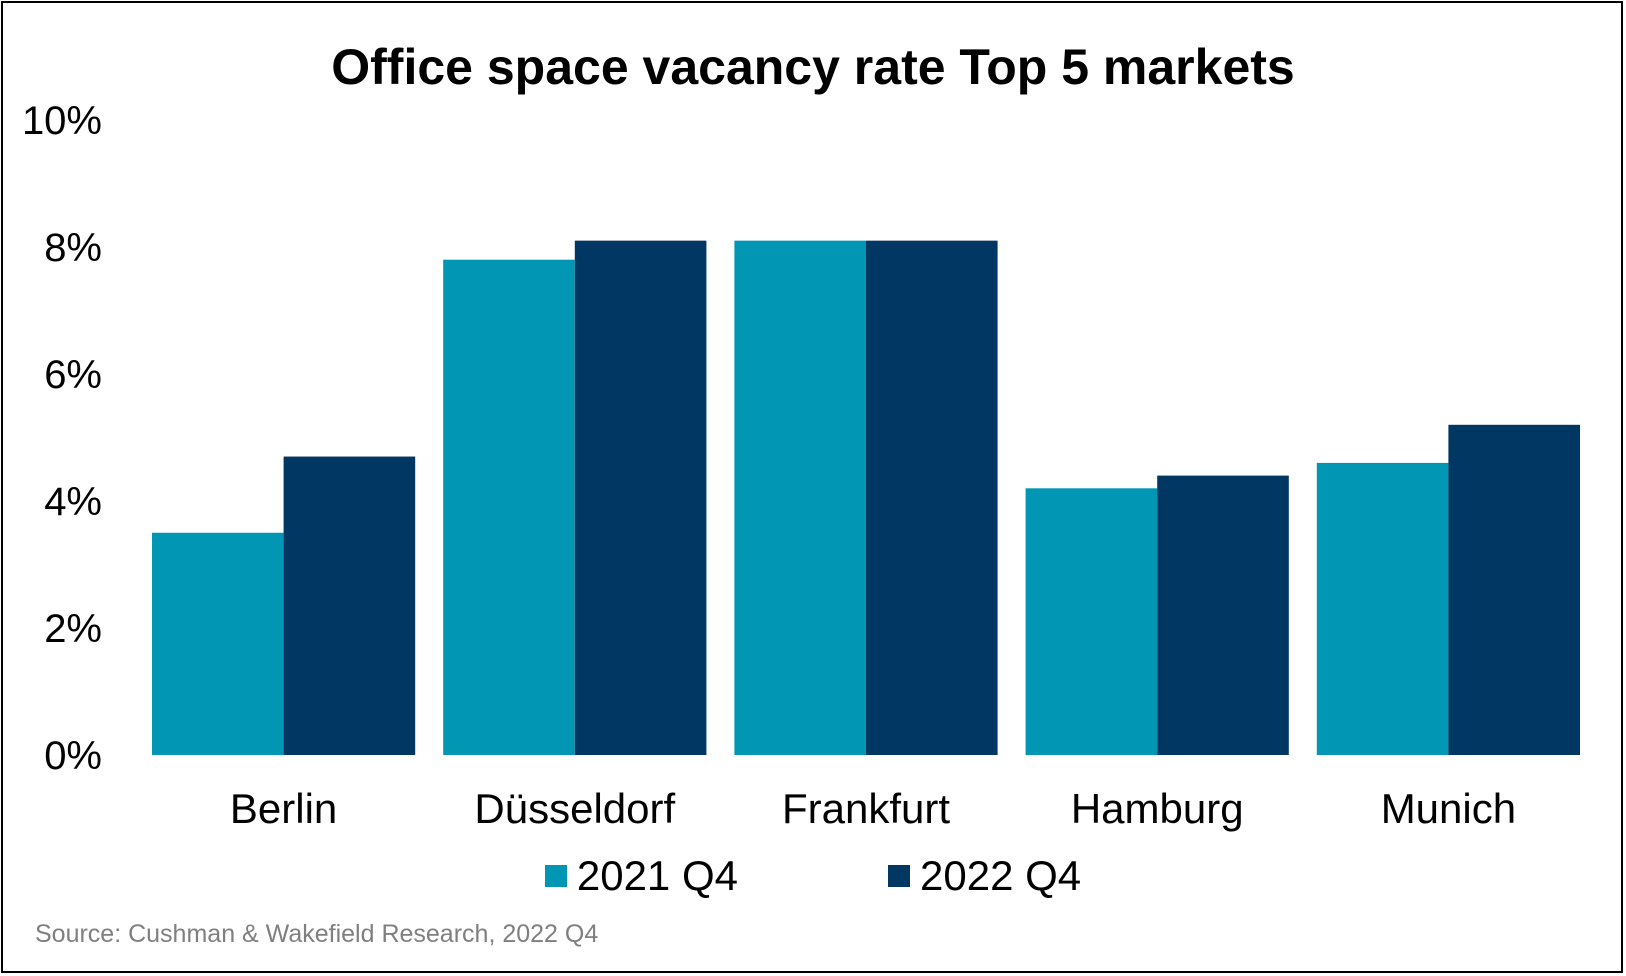 The image size is (1626, 976). I want to click on y-tick-label: 10%, so click(62, 121).